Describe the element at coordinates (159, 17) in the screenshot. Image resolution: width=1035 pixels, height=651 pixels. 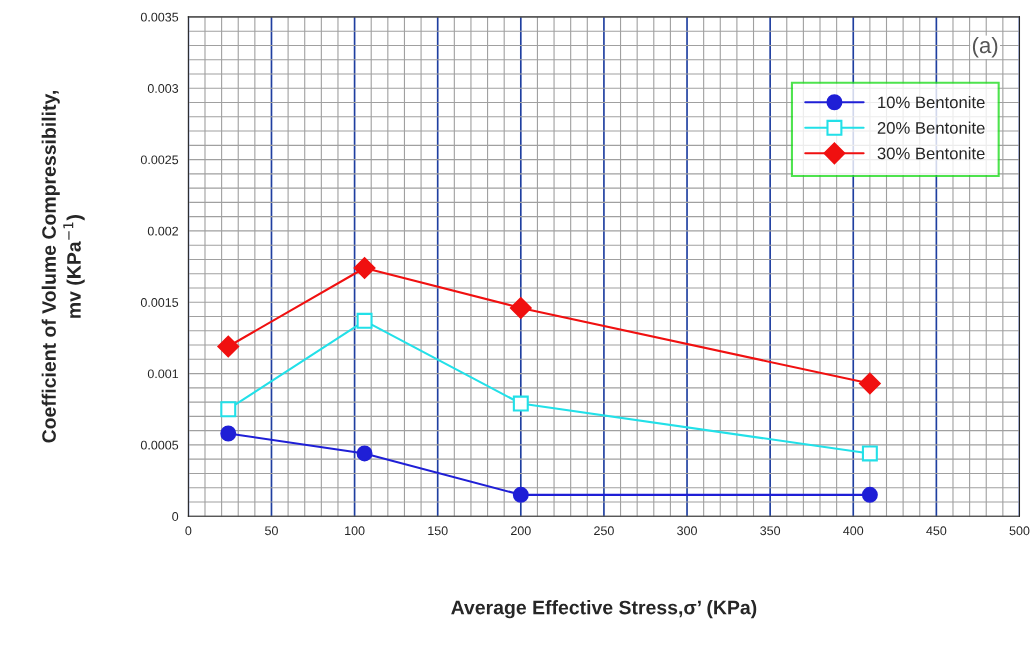
I see `y-tick-label: 0.0035` at that location.